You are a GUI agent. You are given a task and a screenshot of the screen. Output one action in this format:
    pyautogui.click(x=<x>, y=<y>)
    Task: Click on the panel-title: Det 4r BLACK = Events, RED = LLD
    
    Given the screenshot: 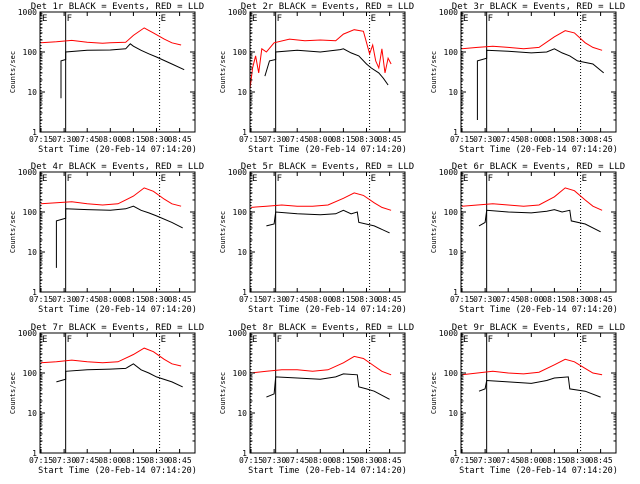 What is the action you would take?
    pyautogui.click(x=117, y=167)
    